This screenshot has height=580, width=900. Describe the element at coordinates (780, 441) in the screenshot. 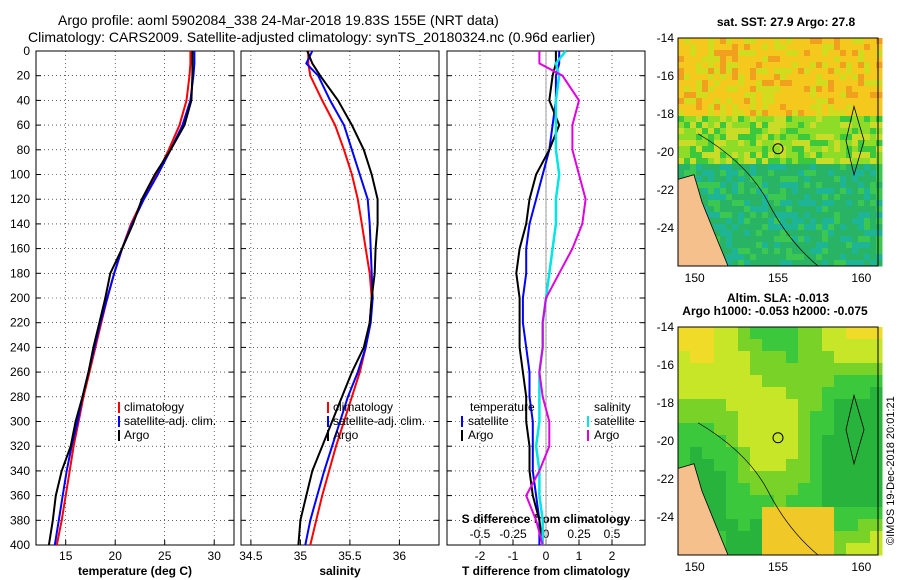

I see `map-sla_map` at that location.